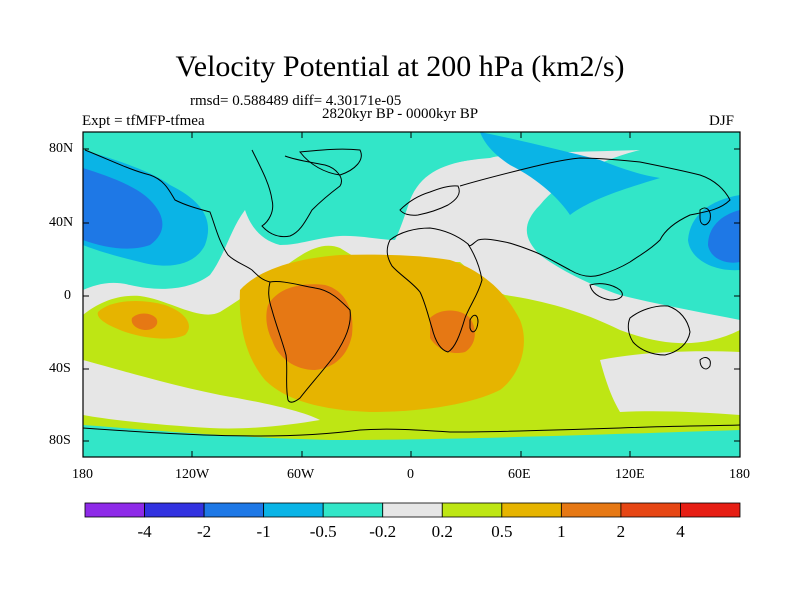 This screenshot has height=600, width=800. I want to click on field-negative-moderate-asia, so click(570, 173).